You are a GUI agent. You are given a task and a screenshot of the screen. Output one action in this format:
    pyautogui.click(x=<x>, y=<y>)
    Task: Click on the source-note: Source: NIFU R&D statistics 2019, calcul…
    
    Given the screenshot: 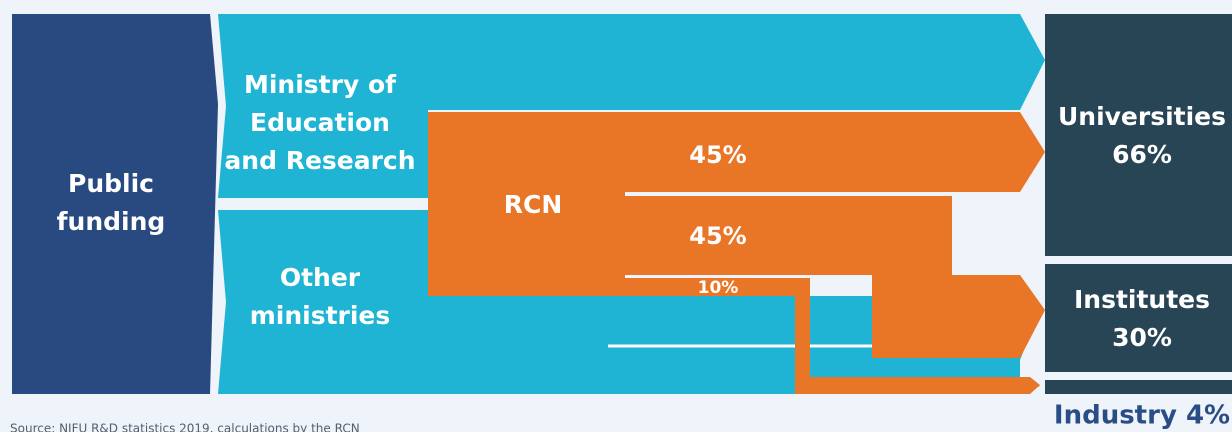 What is the action you would take?
    pyautogui.click(x=185, y=427)
    